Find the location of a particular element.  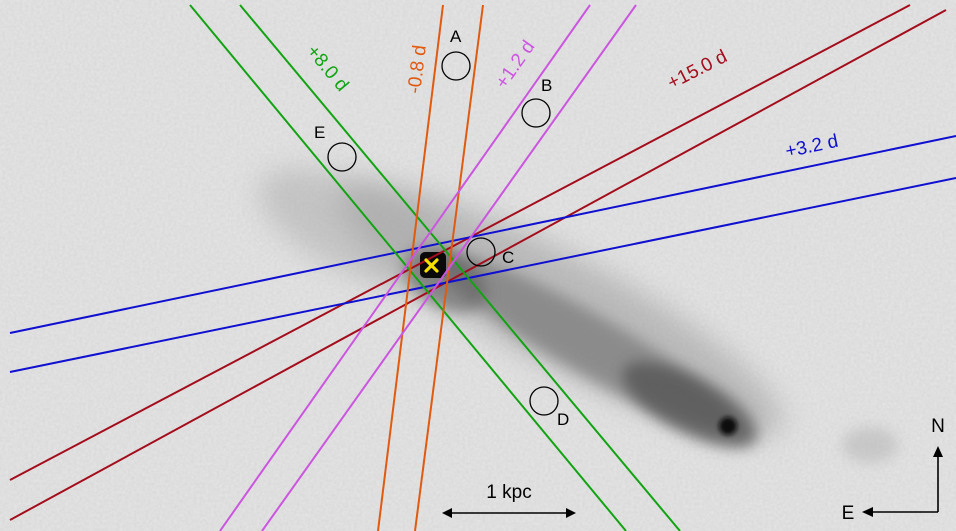

region-label-a: A is located at coordinates (456, 36).